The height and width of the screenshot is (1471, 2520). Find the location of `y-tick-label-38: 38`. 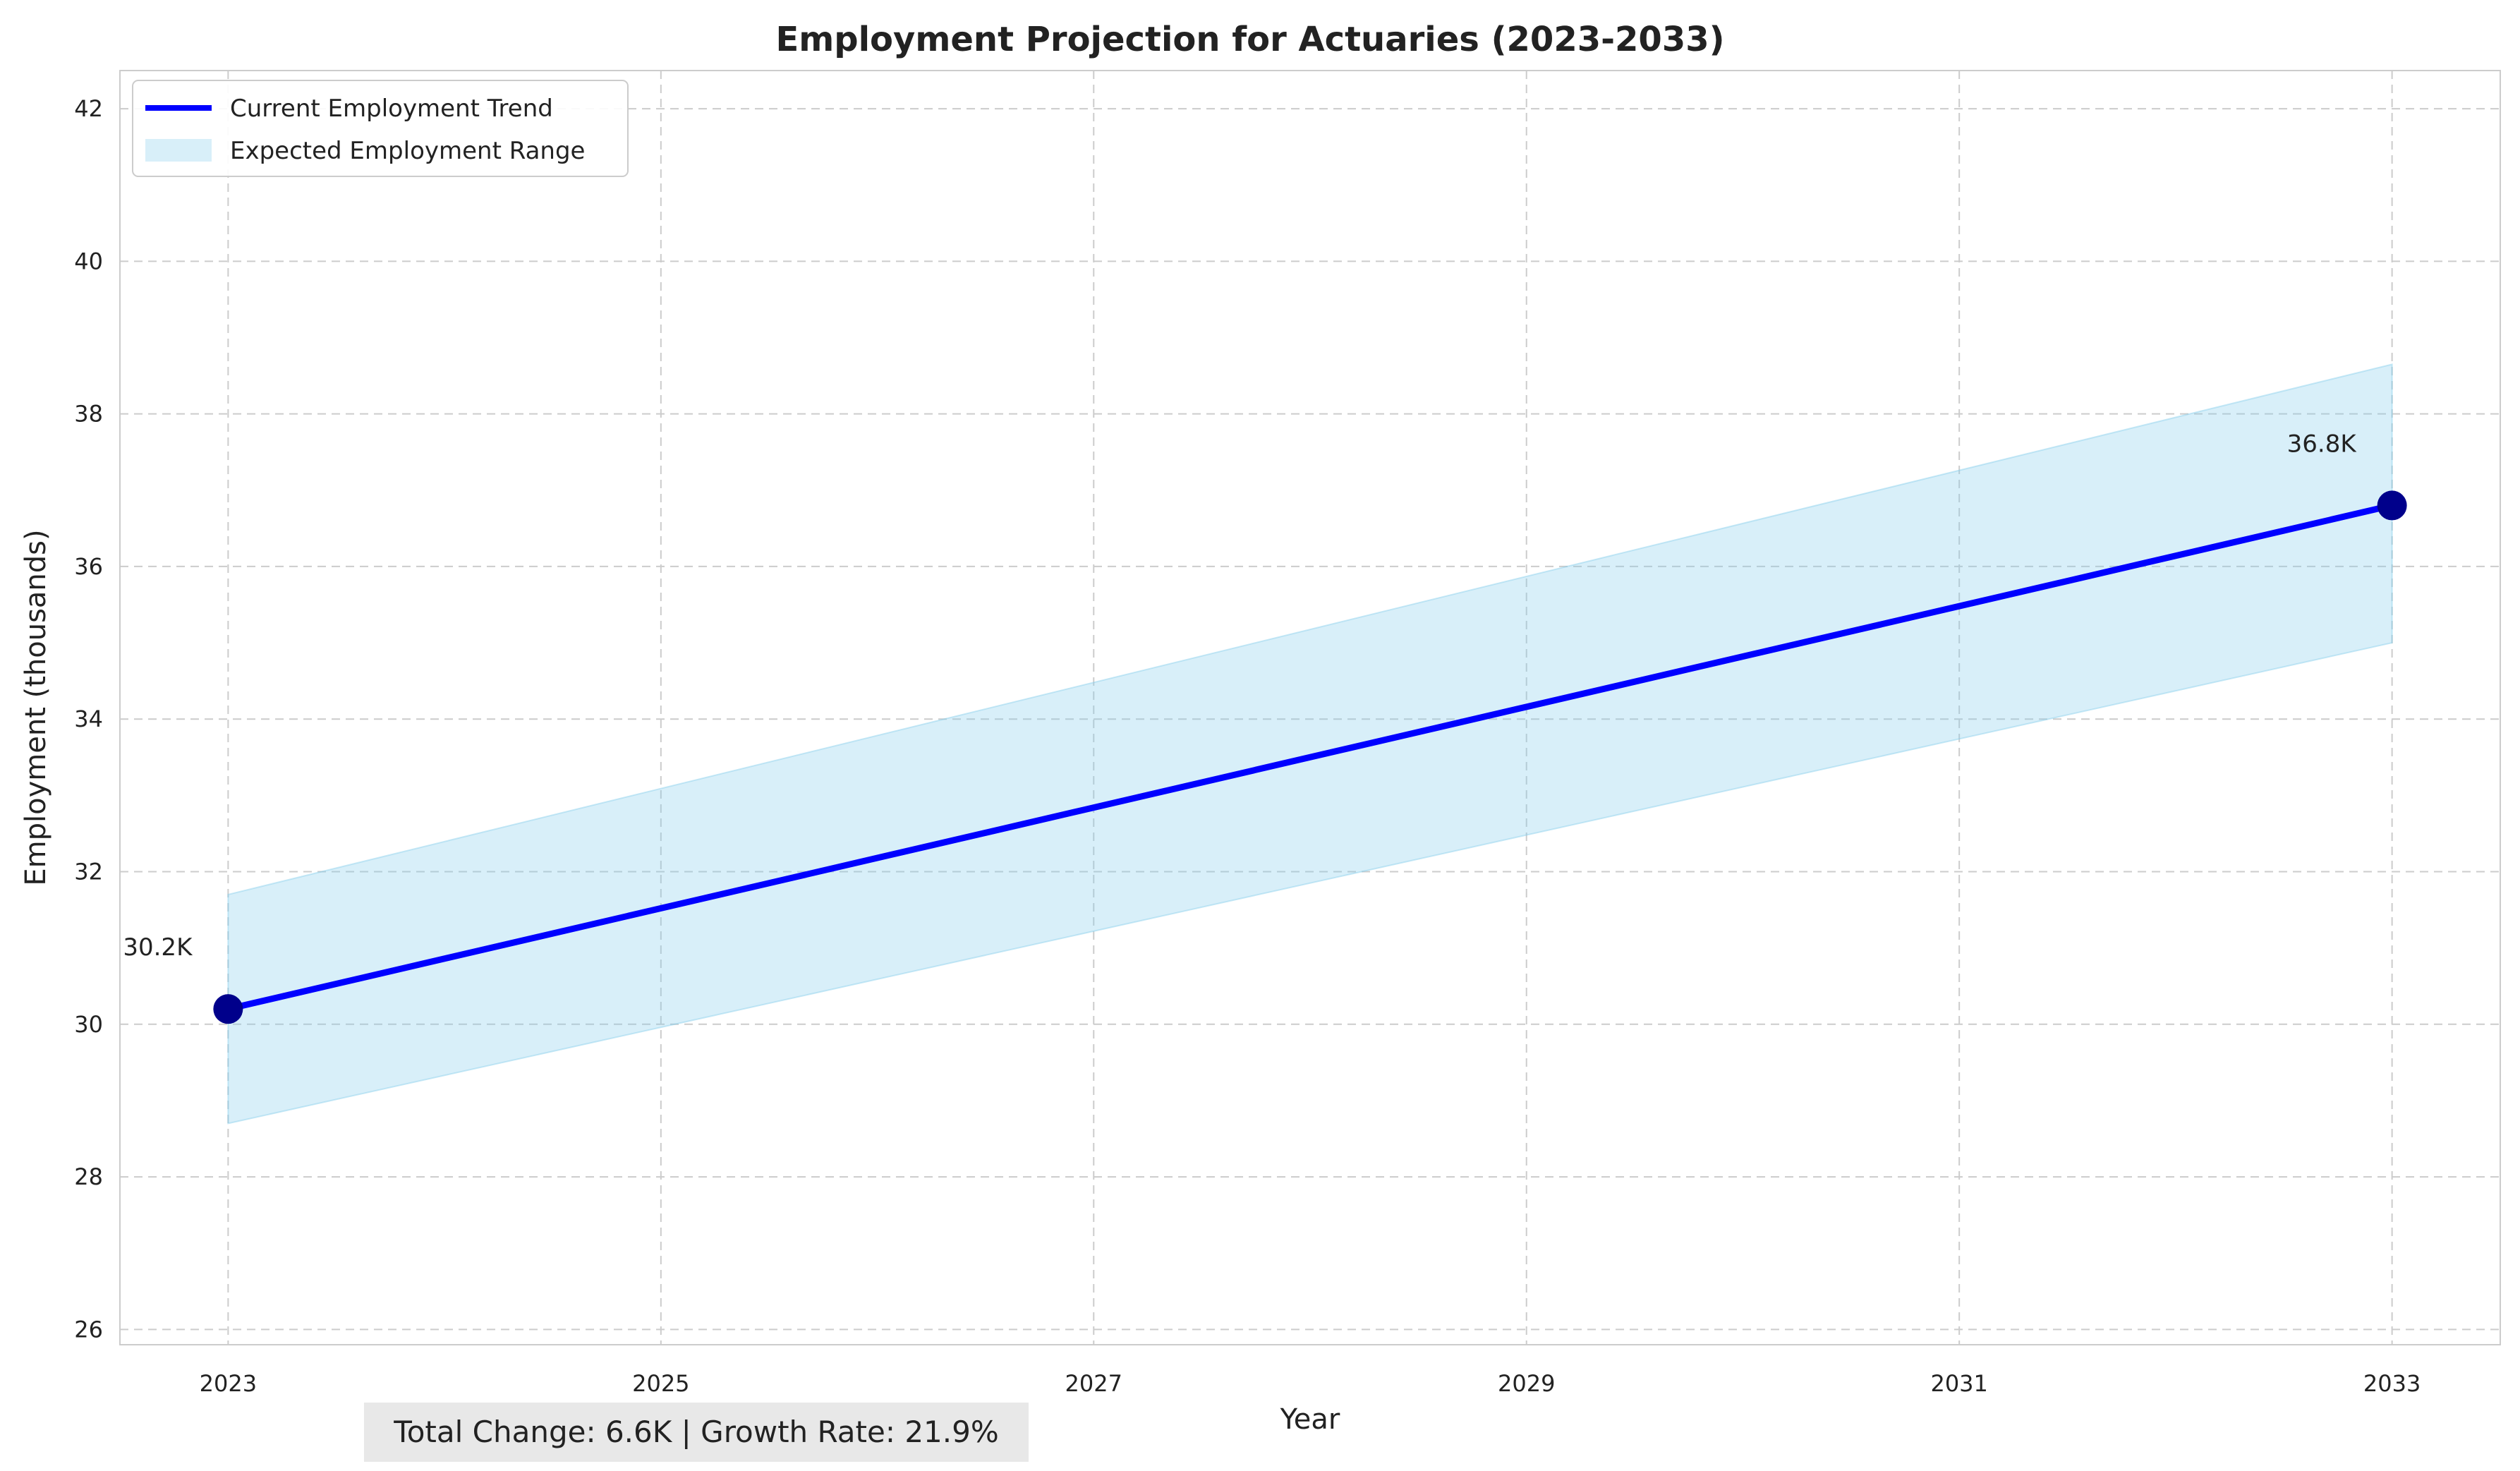

y-tick-label-38: 38 is located at coordinates (88, 414).